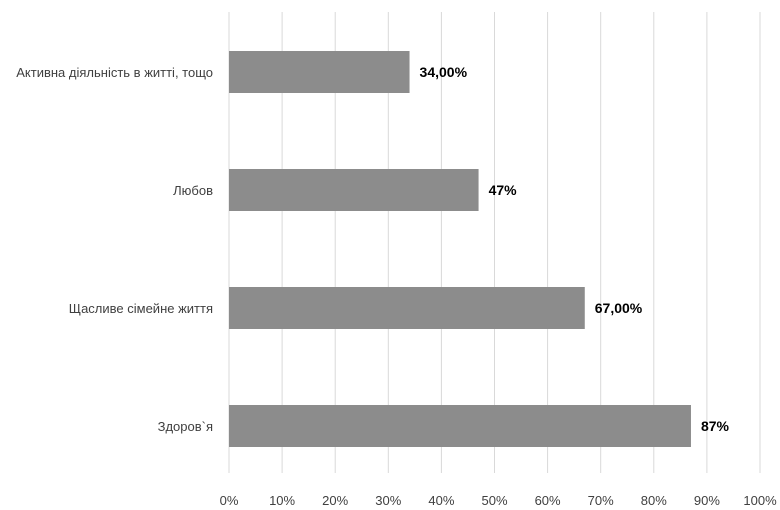  I want to click on x-tick-label: 80%, so click(654, 500).